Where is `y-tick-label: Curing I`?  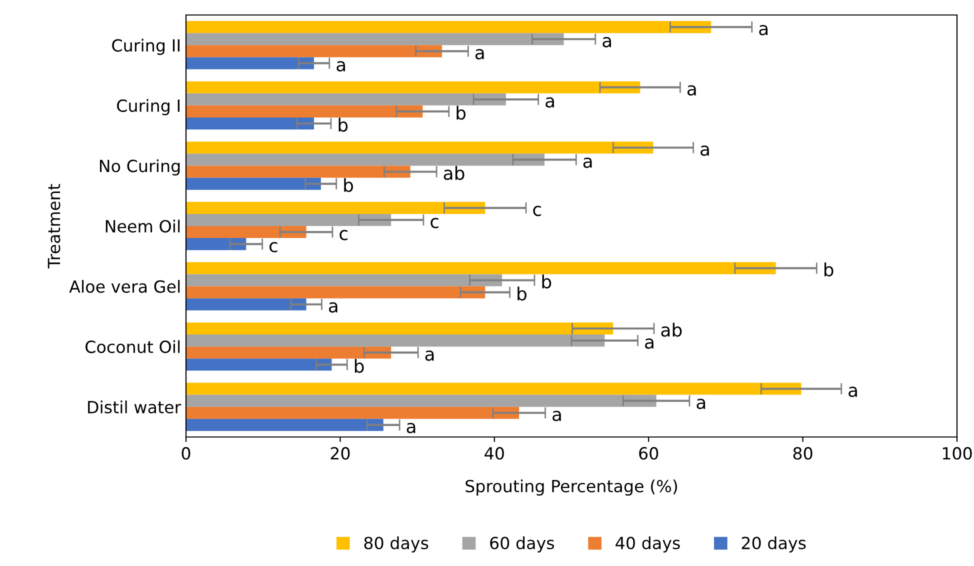 y-tick-label: Curing I is located at coordinates (148, 107).